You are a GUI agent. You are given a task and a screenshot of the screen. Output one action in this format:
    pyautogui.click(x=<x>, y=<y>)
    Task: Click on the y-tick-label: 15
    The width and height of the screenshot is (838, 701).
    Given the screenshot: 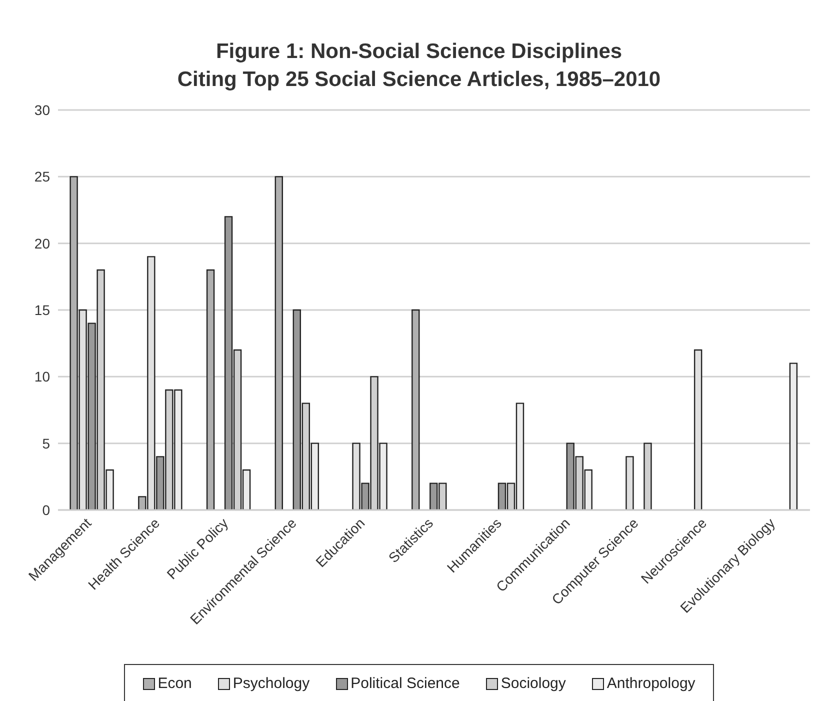 What is the action you would take?
    pyautogui.click(x=42, y=310)
    